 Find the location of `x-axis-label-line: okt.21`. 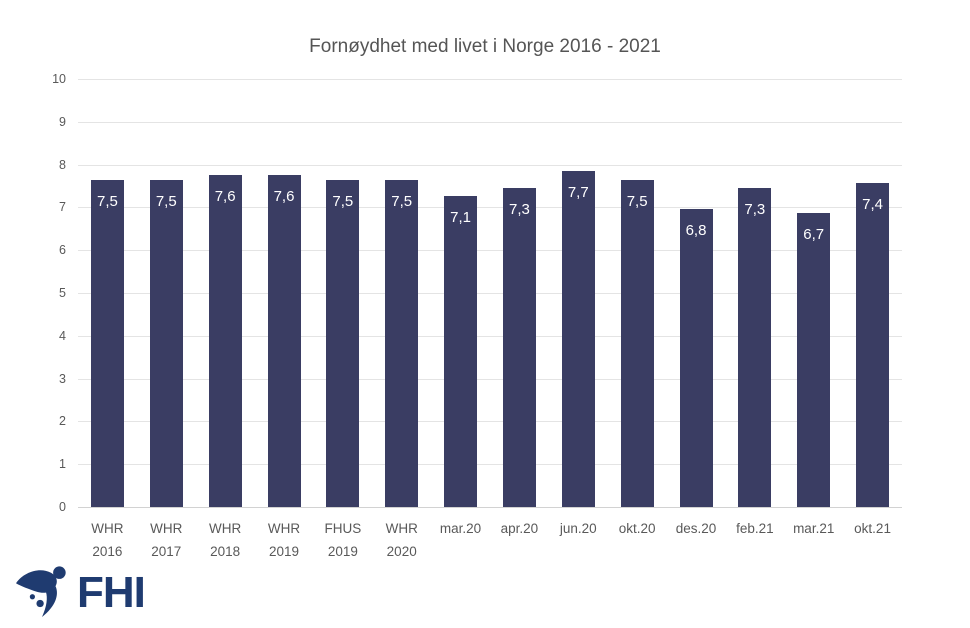

x-axis-label-line: okt.21 is located at coordinates (872, 528).